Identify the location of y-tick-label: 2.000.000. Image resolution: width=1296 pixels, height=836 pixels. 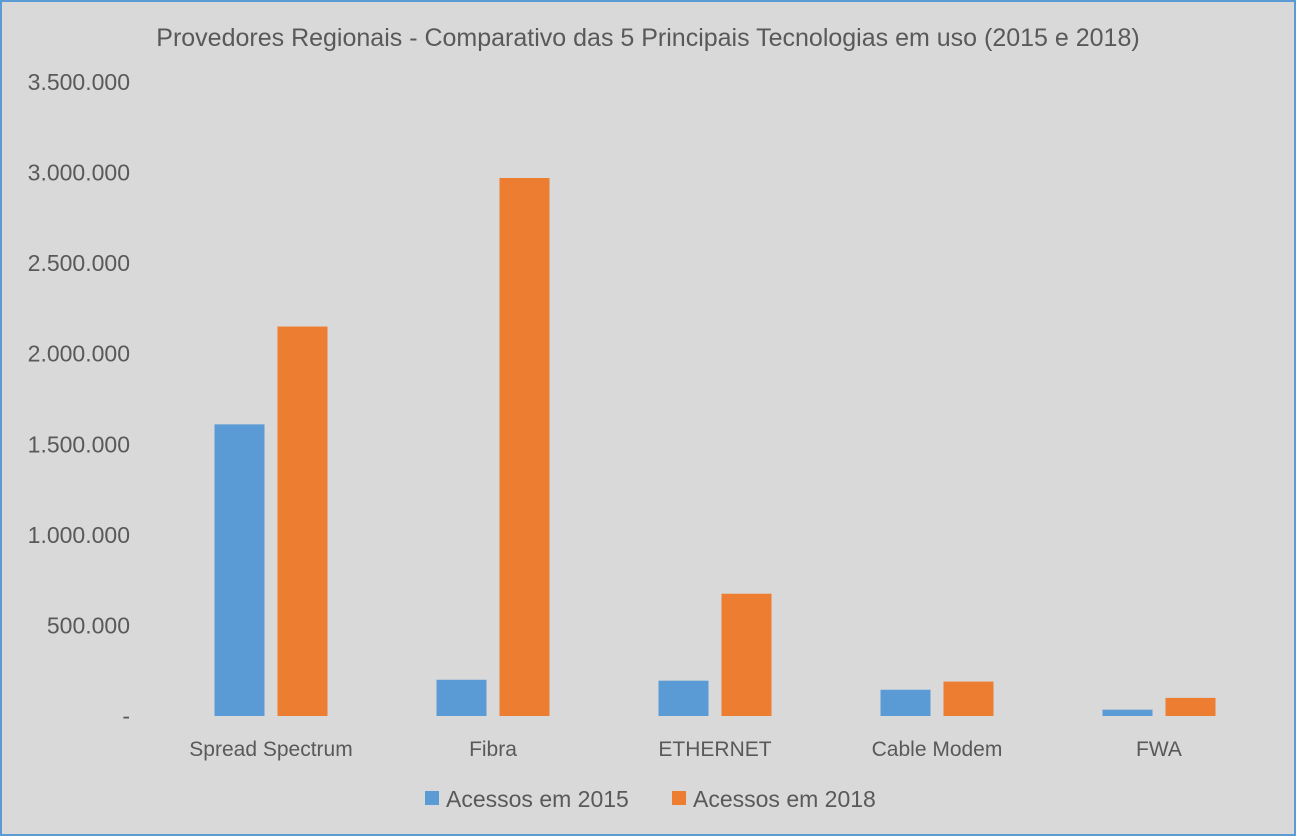
(79, 354).